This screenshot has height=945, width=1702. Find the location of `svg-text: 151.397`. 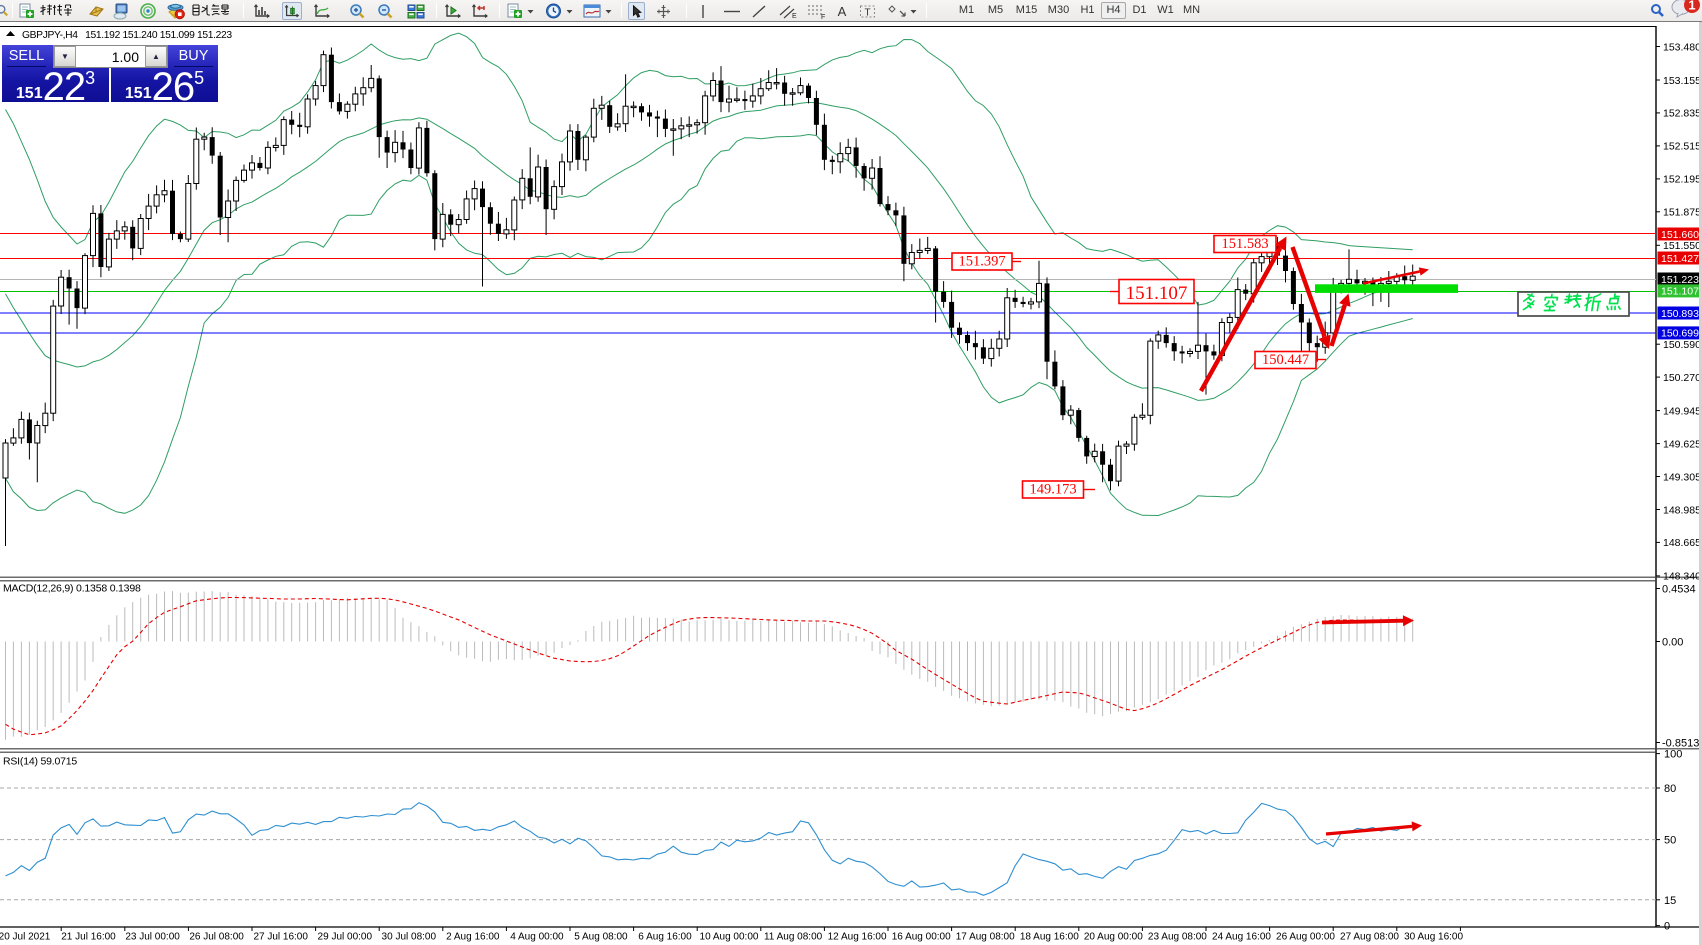

svg-text: 151.397 is located at coordinates (981, 262).